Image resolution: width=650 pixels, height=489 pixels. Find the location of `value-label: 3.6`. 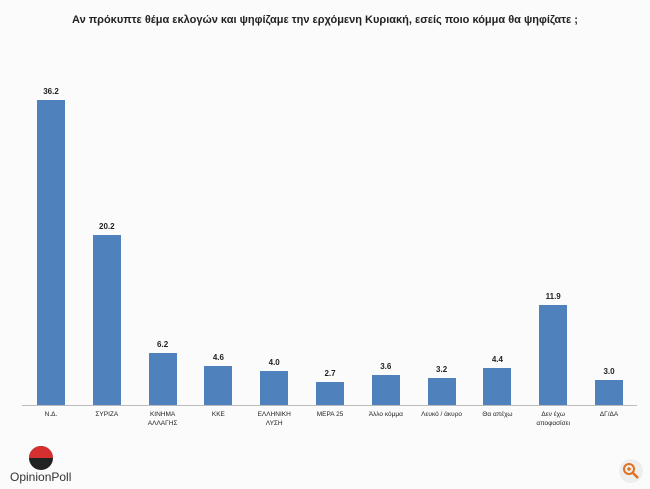

value-label: 3.6 is located at coordinates (386, 366).